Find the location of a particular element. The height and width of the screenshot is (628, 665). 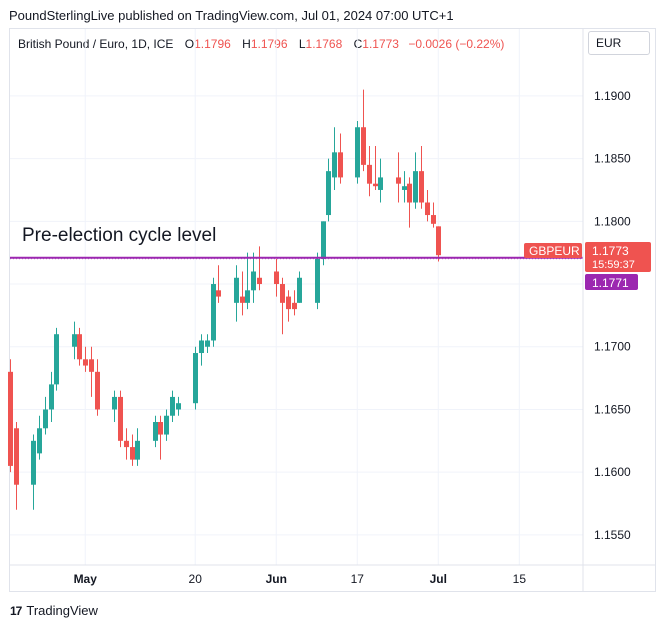

symbol-title: British Pound / Euro, 1D, ICE is located at coordinates (96, 44).